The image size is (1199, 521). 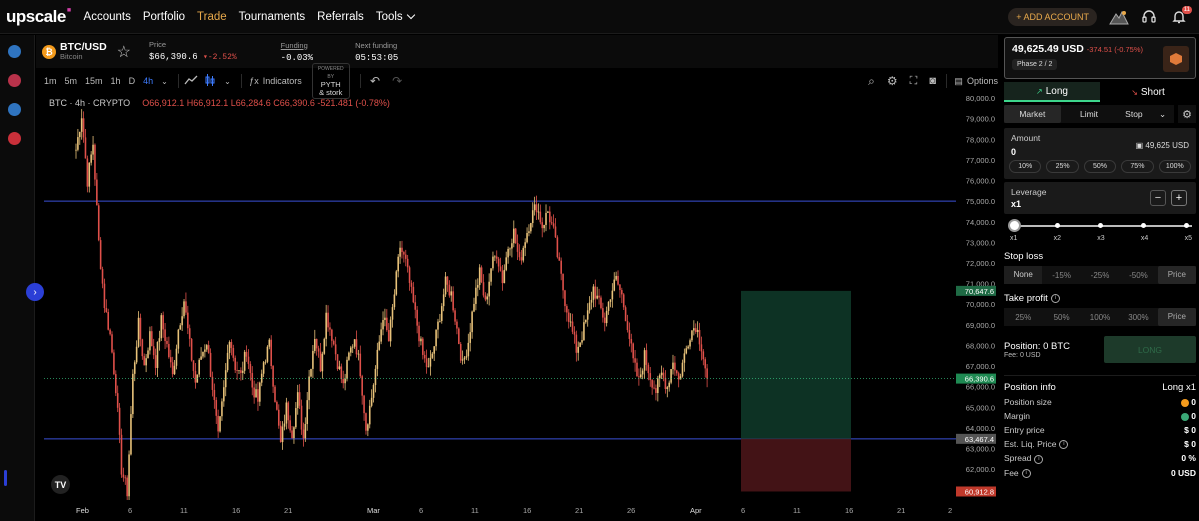 I want to click on pct-10-button: 10%, so click(x=1025, y=166).